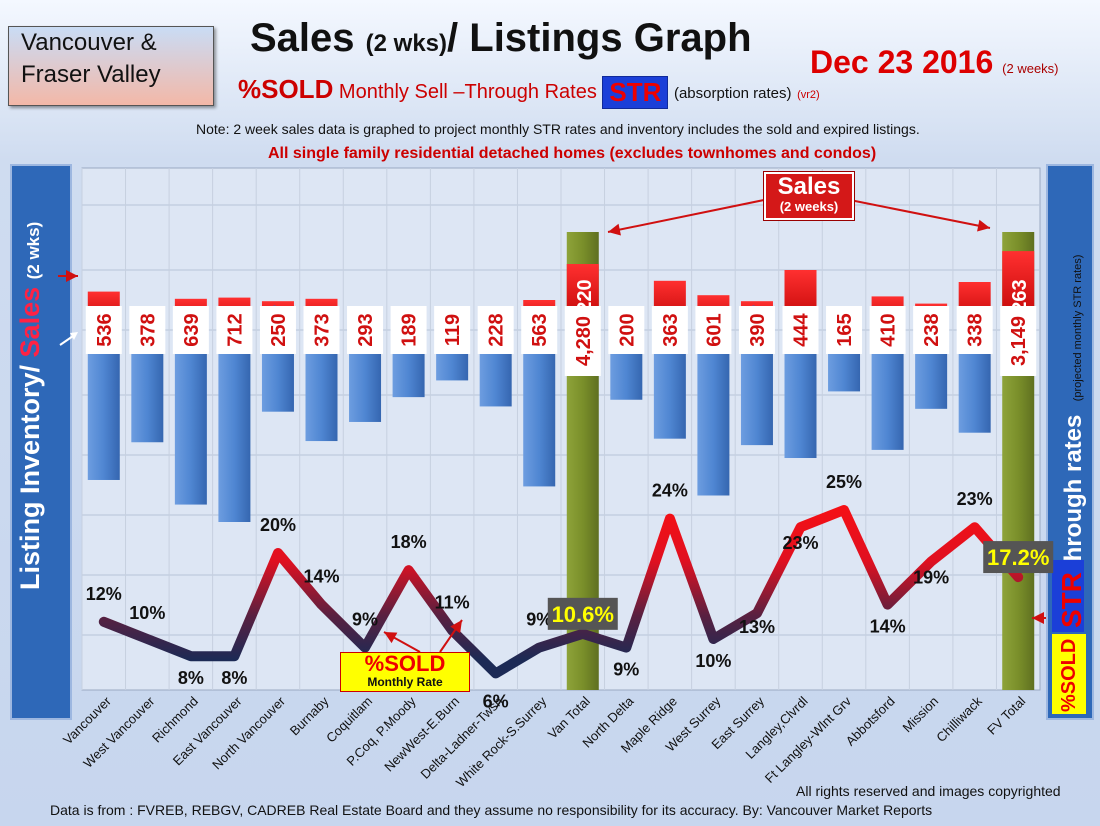 This screenshot has height=826, width=1100. What do you see at coordinates (1006, 715) in the screenshot?
I see `x-label-fv-total: FV Total` at bounding box center [1006, 715].